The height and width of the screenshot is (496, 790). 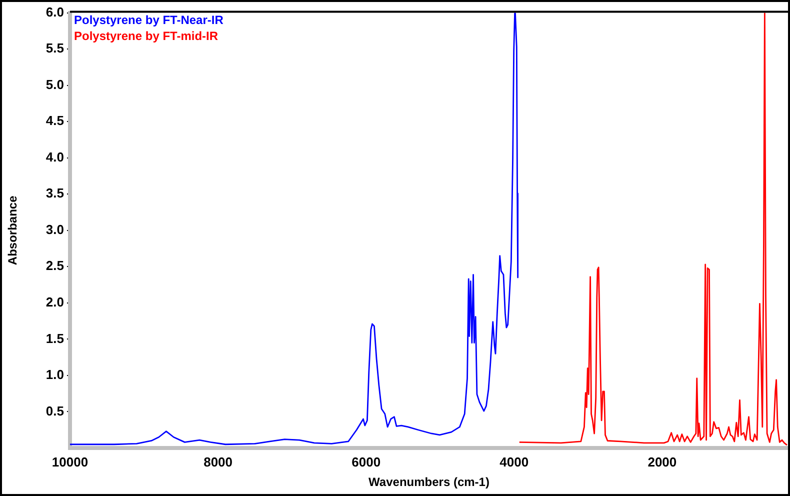 I want to click on x-tick-label: 10000, so click(x=70, y=462).